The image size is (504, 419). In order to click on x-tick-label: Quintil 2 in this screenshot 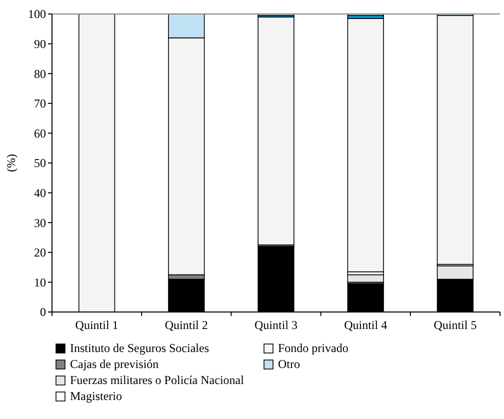, I will do `click(186, 325)`.